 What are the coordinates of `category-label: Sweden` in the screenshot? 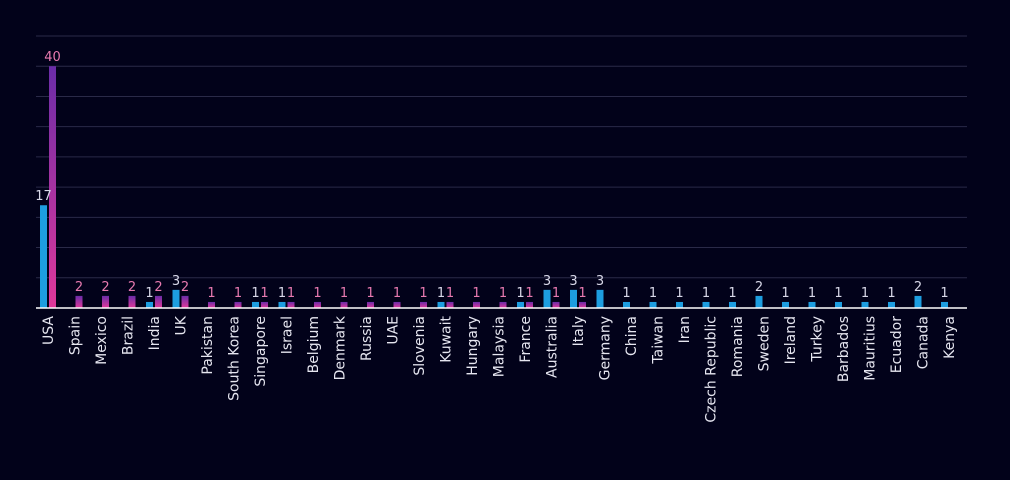 It's located at (765, 343).